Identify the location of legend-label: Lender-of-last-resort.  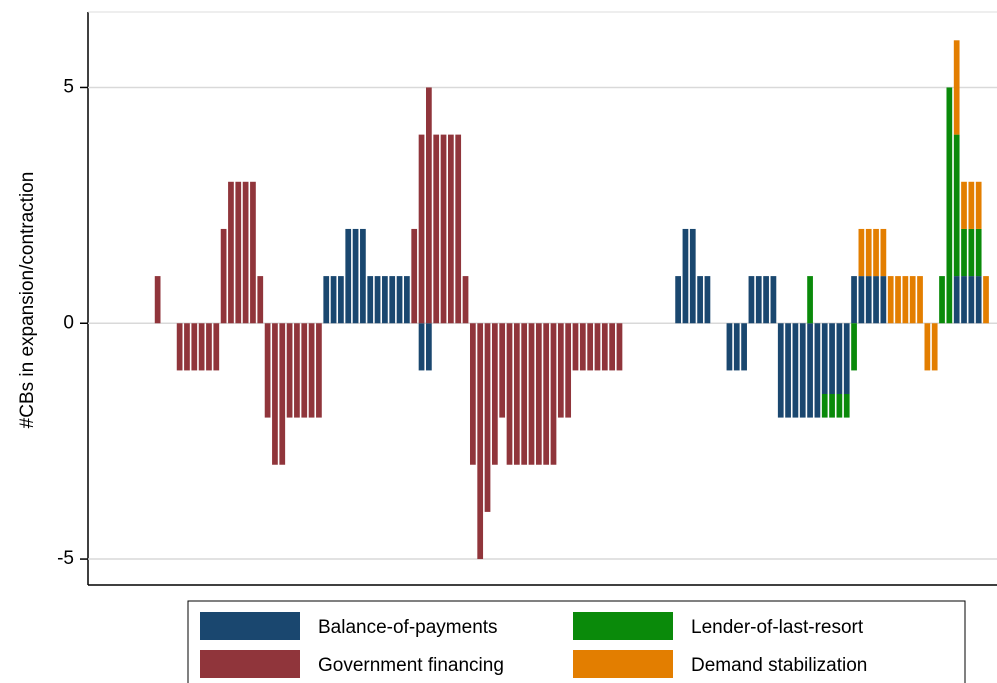
(777, 627).